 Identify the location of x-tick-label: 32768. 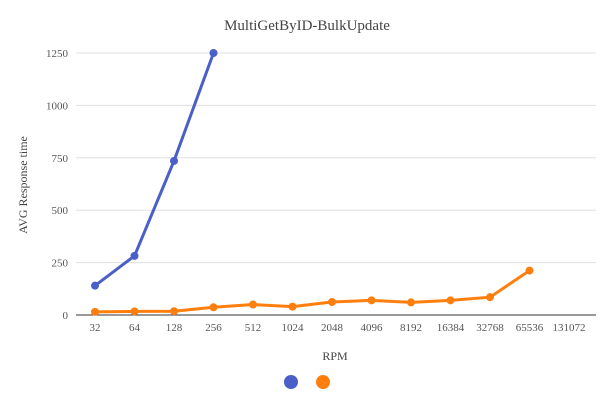
(490, 328).